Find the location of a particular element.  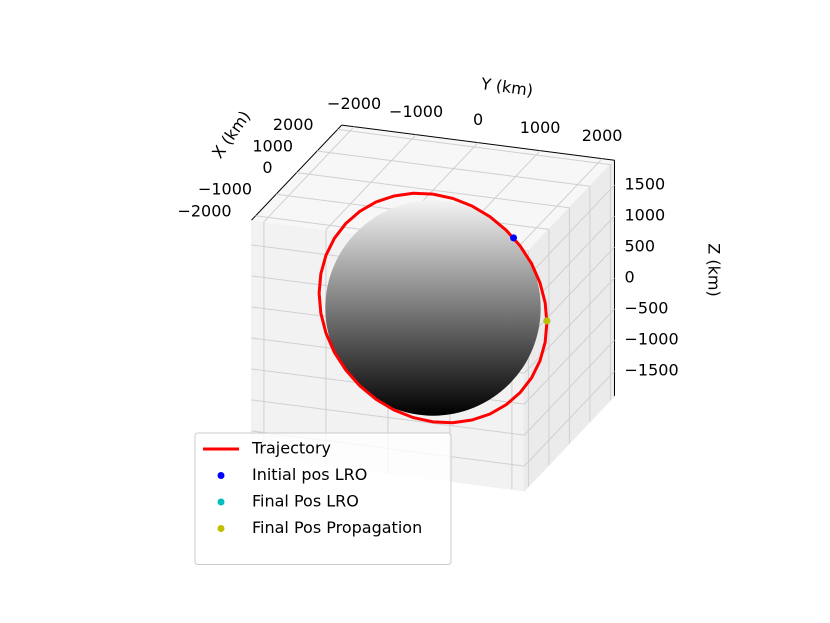

y-tick-label: 2000 is located at coordinates (602, 135).